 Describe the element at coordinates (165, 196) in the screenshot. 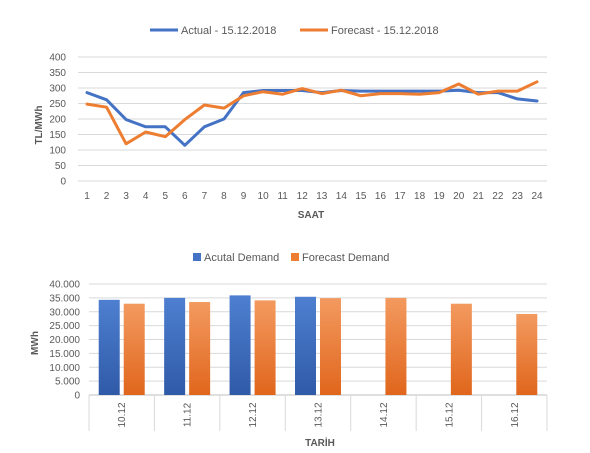

I see `line-chart-x-tick-label: 5` at that location.